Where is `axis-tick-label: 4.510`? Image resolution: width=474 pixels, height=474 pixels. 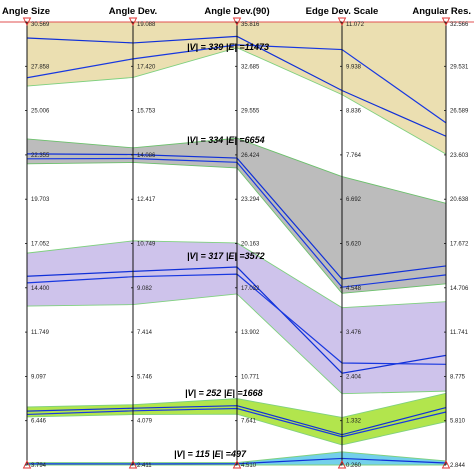 axis-tick-label: 4.510 is located at coordinates (249, 466).